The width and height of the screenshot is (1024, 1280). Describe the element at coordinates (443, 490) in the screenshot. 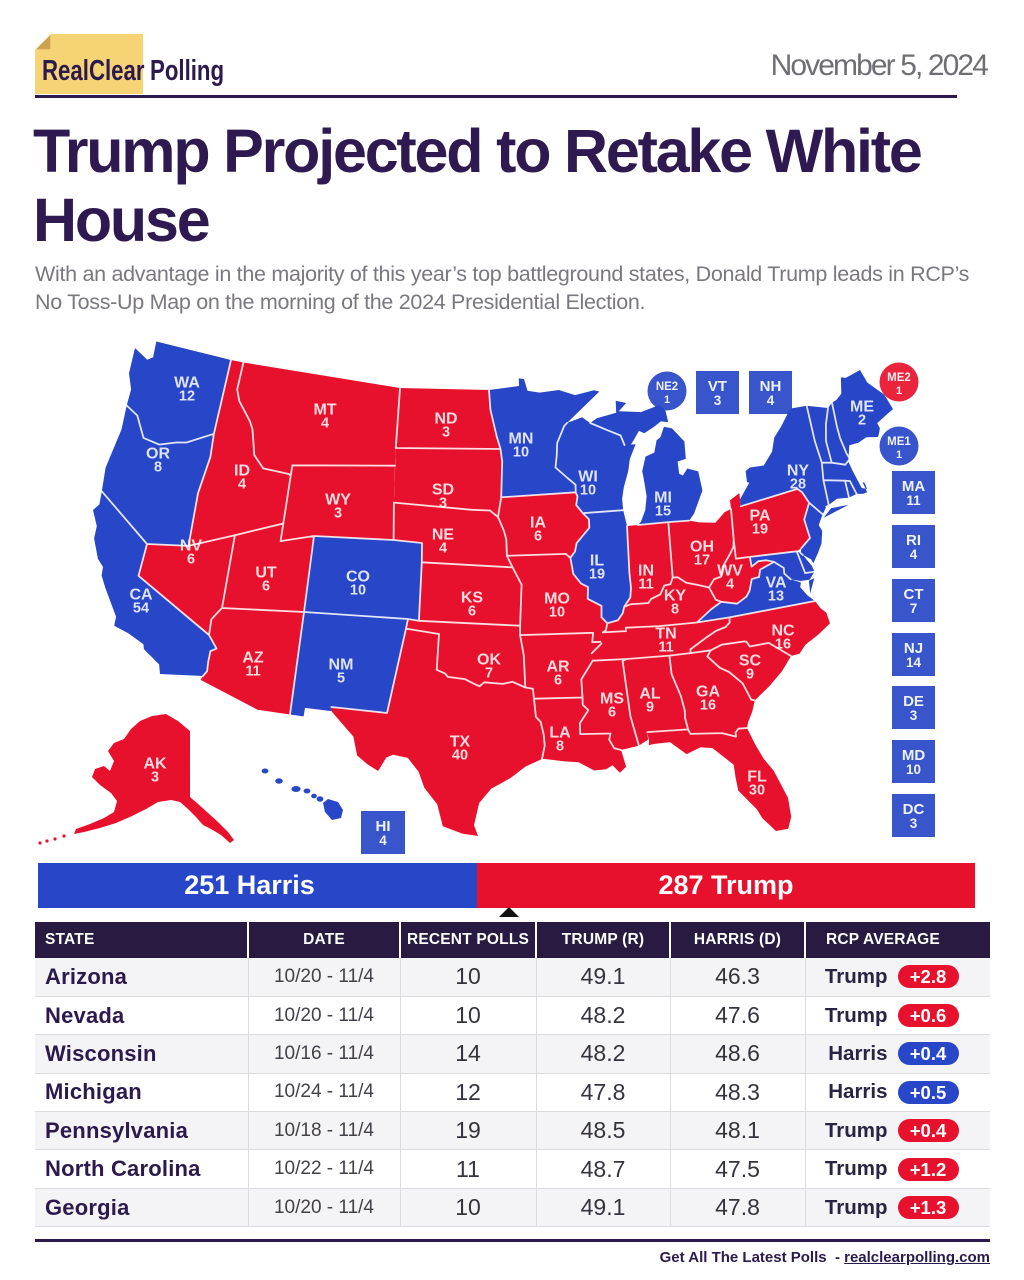

I see `svg-text: SD` at that location.